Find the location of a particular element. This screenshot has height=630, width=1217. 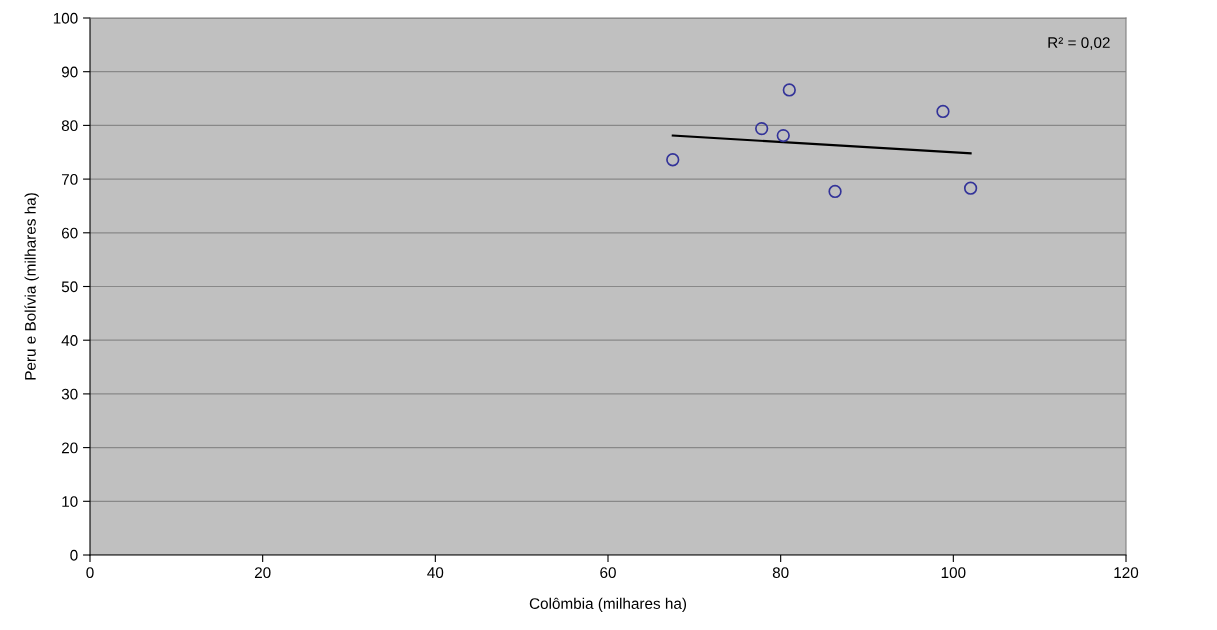

y-tick-label: 60 is located at coordinates (69, 233).